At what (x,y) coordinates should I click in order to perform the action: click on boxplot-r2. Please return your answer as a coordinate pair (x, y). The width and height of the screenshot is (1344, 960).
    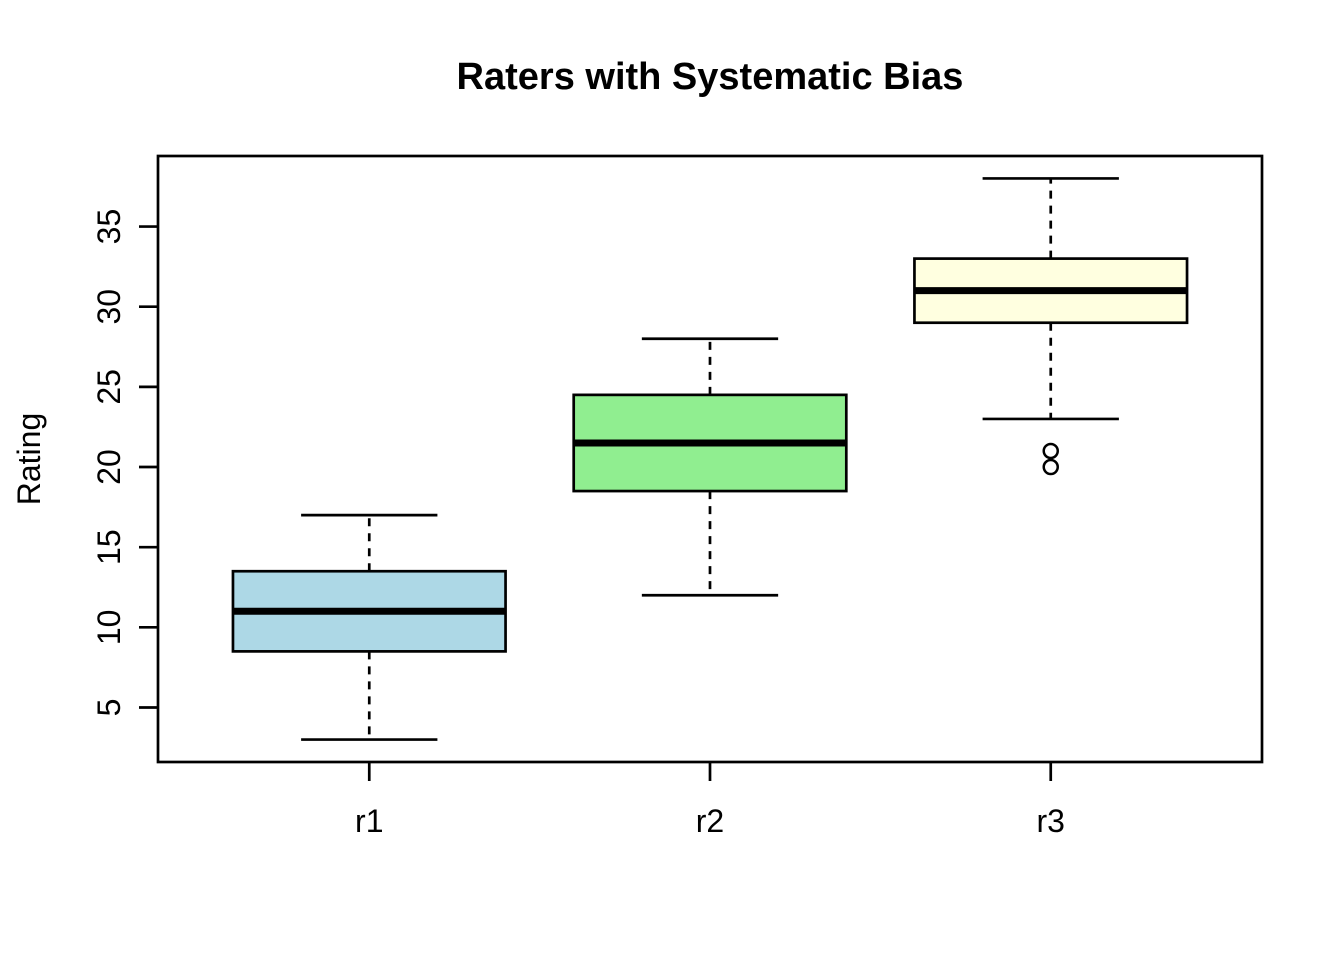
    Looking at the image, I should click on (710, 467).